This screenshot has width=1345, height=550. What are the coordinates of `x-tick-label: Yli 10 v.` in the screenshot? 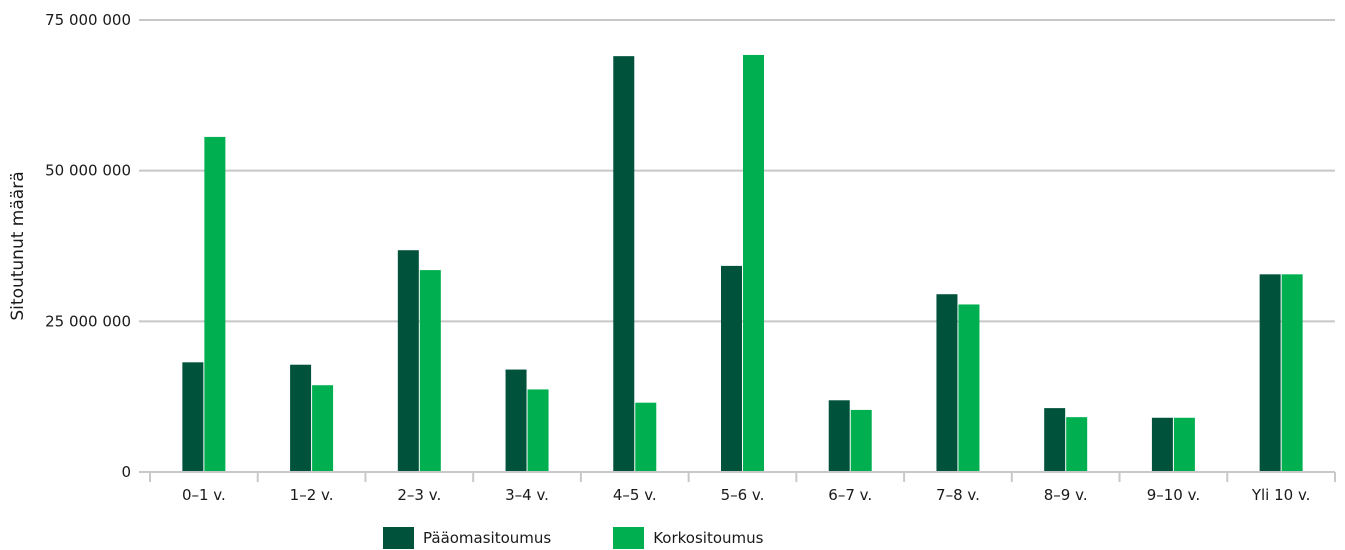 It's located at (1281, 495).